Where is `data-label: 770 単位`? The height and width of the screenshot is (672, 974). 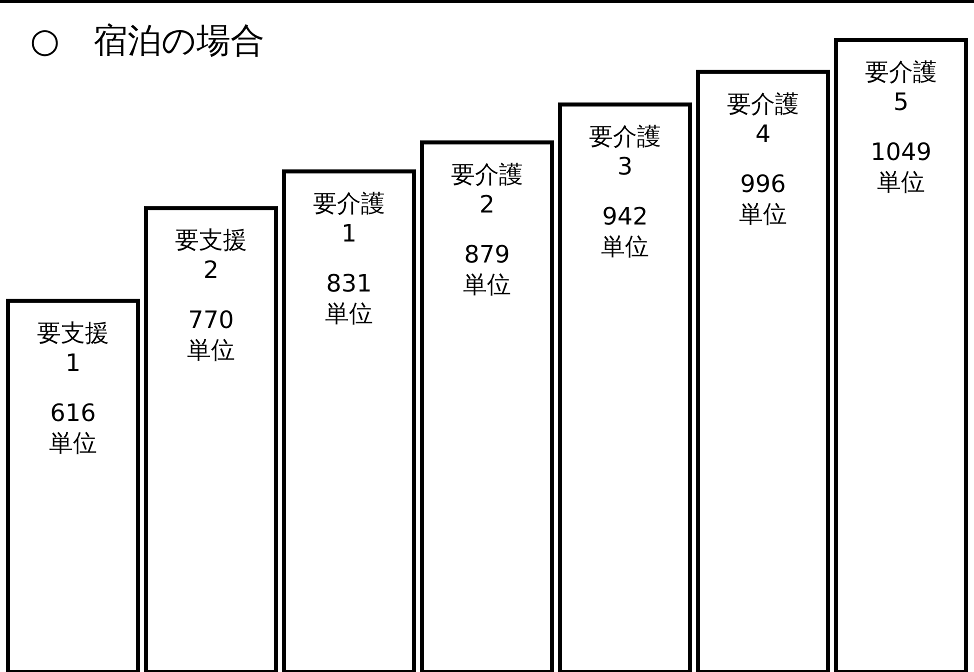 data-label: 770 単位 is located at coordinates (211, 335).